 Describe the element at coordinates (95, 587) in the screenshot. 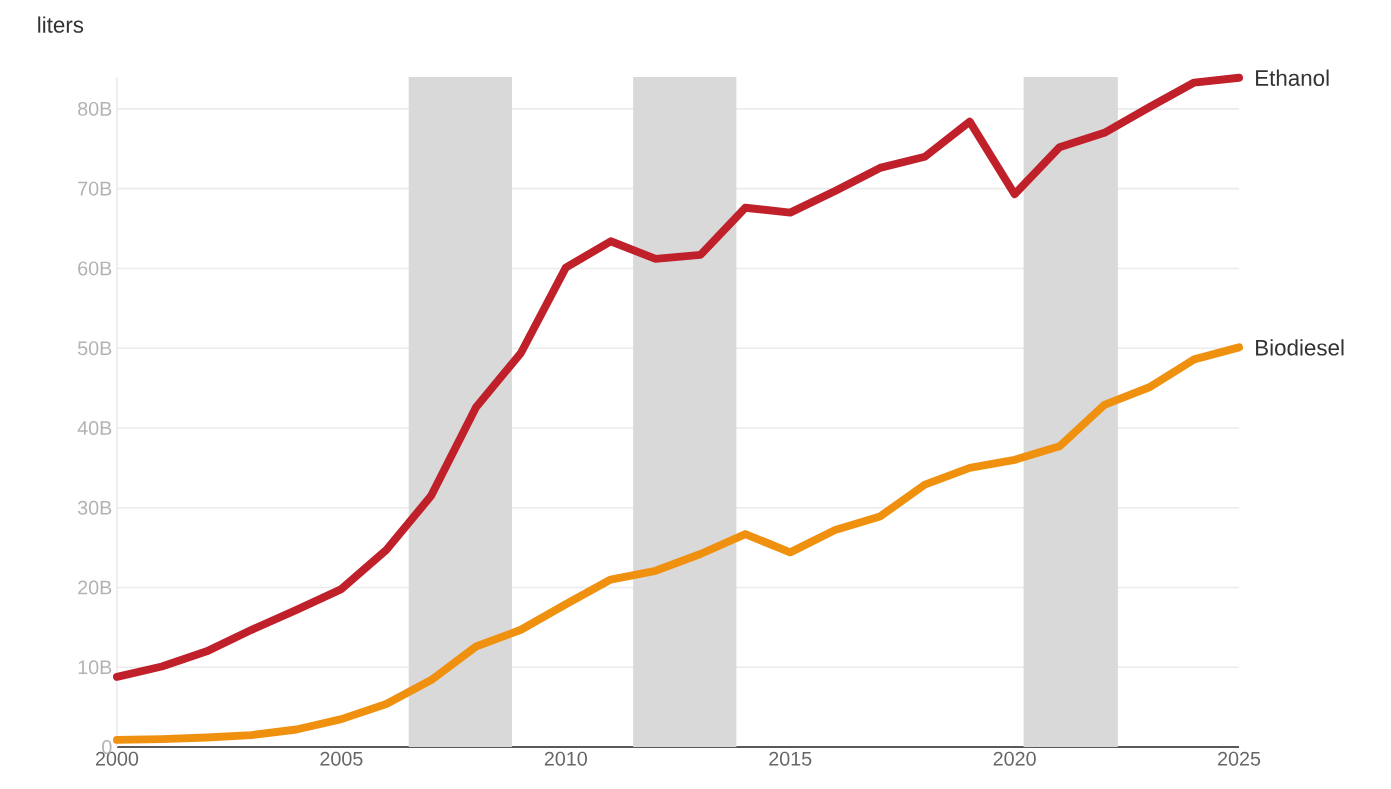

I see `y-tick-label: 20B` at that location.